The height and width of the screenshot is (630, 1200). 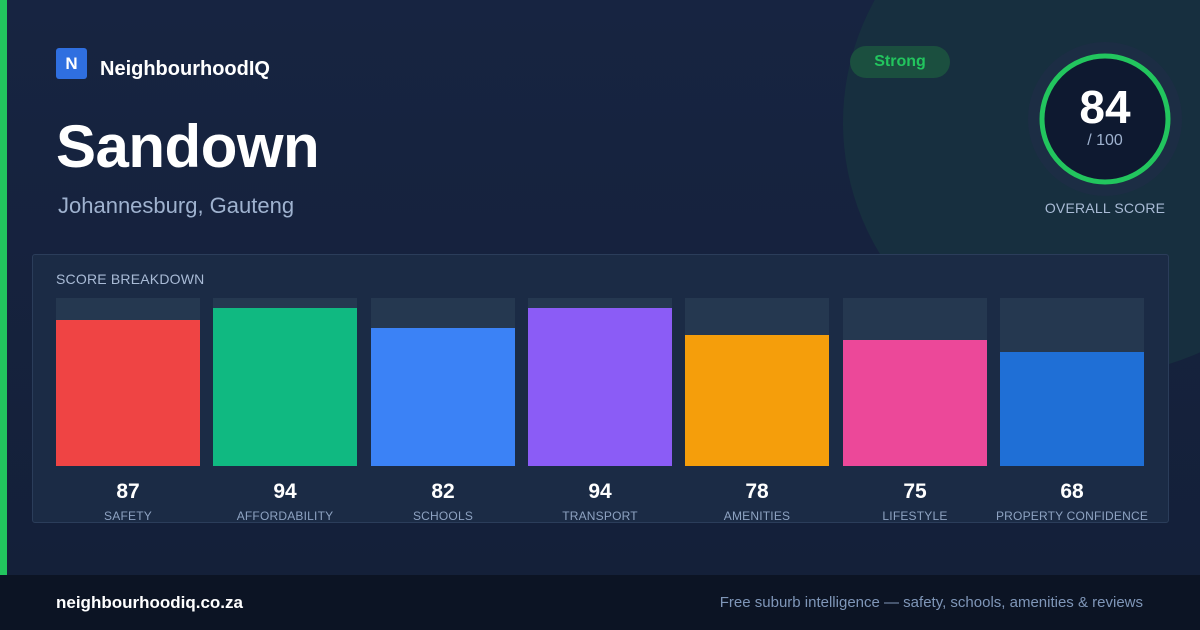 What do you see at coordinates (3, 287) in the screenshot?
I see `accent-bar` at bounding box center [3, 287].